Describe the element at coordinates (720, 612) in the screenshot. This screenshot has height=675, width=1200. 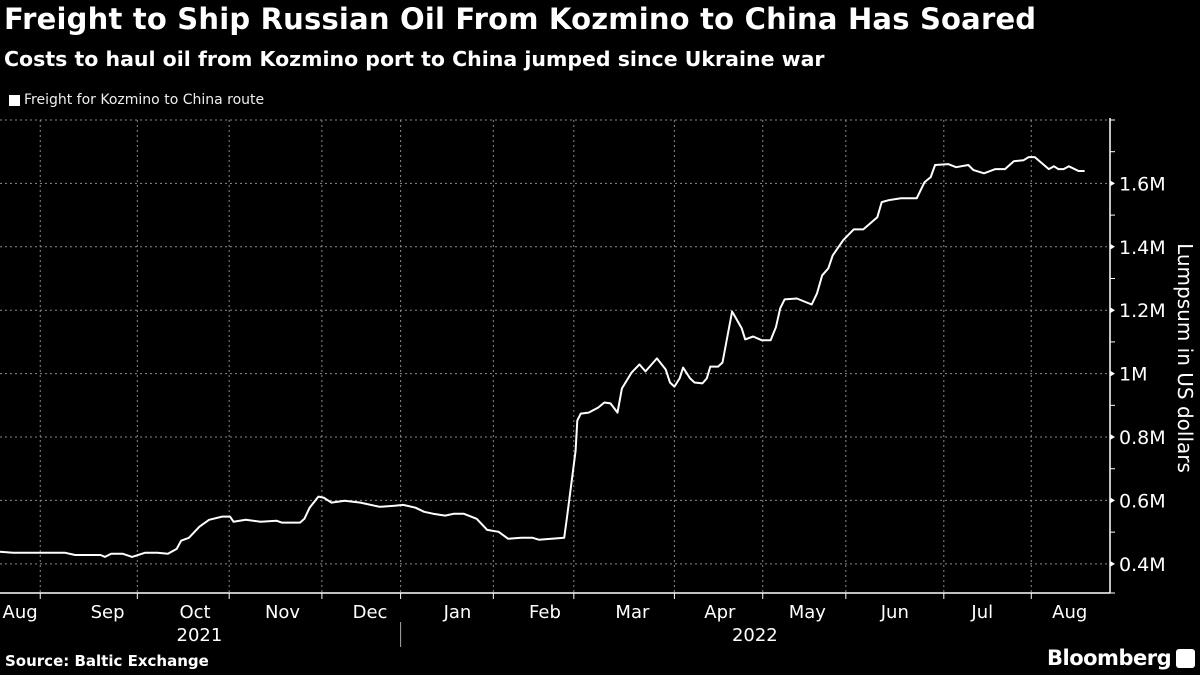
I see `x-tick-label: Apr` at that location.